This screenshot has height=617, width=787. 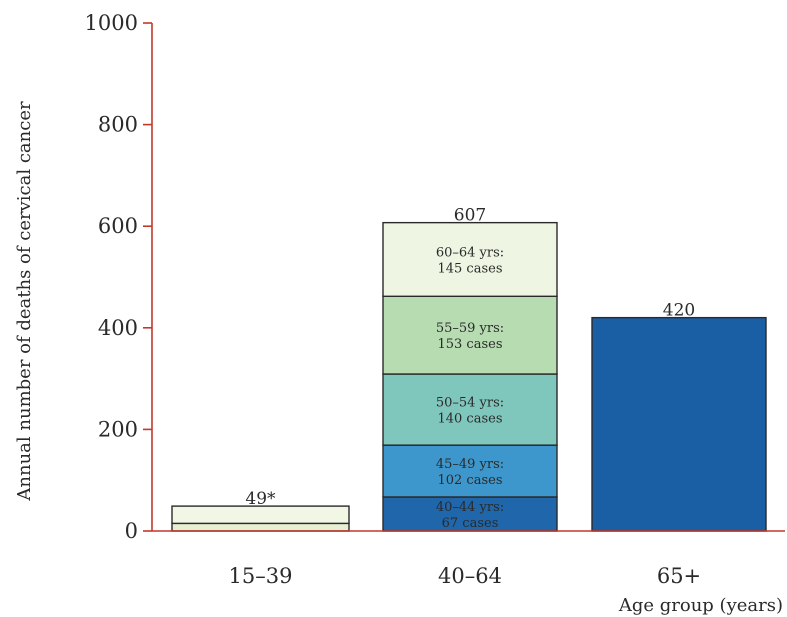 I want to click on segment-label-age: 60–64 yrs:, so click(x=470, y=252).